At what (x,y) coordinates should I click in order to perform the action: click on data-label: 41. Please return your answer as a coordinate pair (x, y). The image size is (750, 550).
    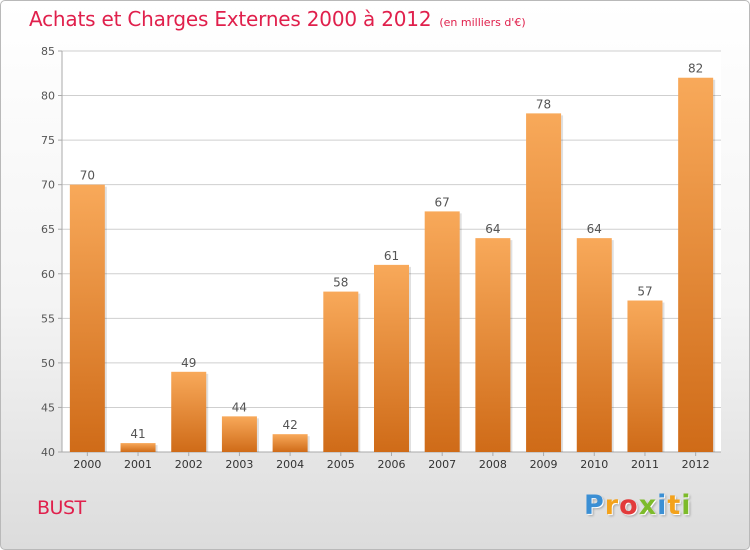
    Looking at the image, I should click on (137, 434).